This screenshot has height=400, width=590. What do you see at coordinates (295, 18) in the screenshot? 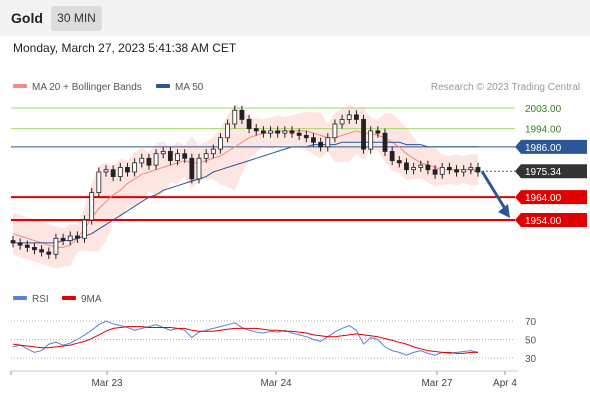
I see `top-bar: Gold 30 MIN` at bounding box center [295, 18].